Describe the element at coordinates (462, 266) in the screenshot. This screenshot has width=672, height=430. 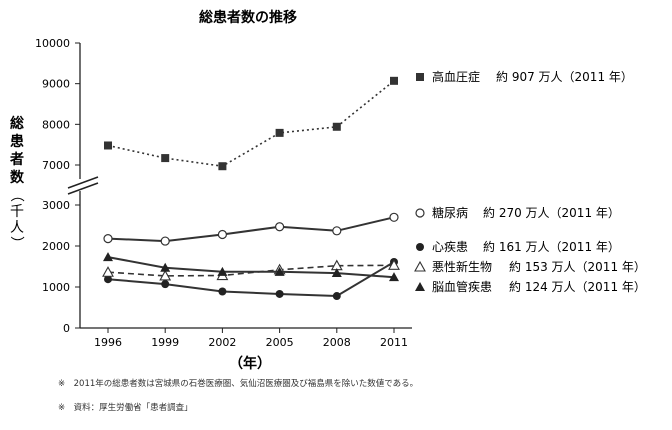
I see `legend-label: 悪性新生物` at that location.